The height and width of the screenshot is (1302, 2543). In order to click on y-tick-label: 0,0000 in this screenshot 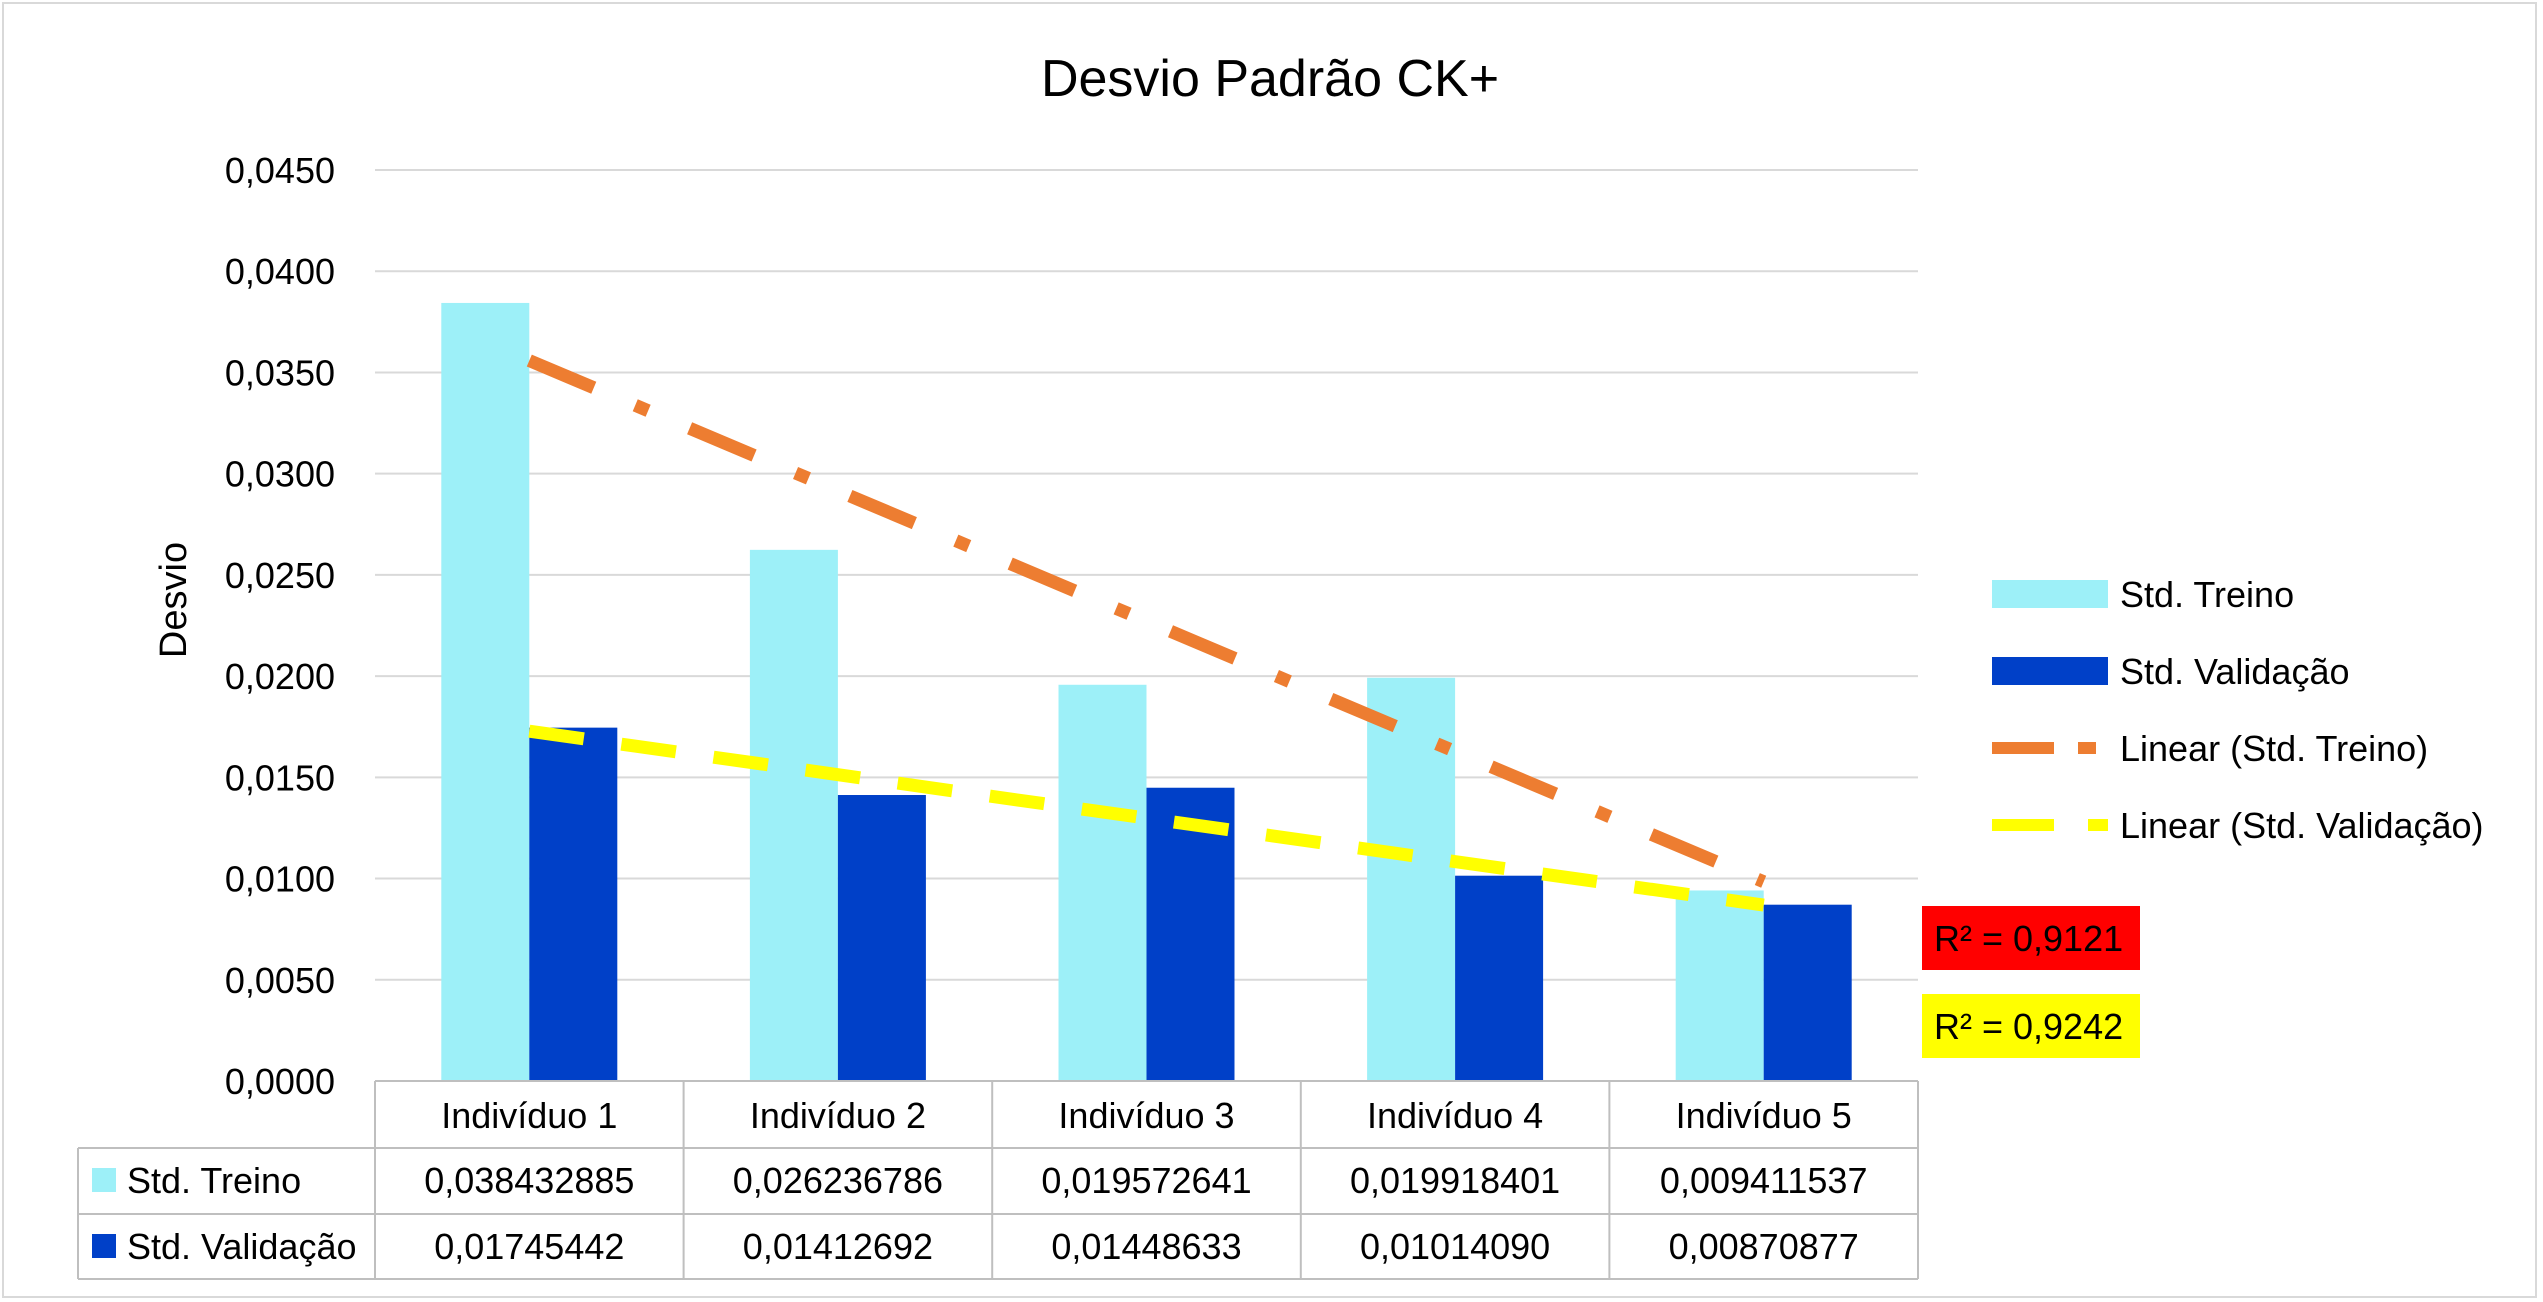, I will do `click(280, 1081)`.